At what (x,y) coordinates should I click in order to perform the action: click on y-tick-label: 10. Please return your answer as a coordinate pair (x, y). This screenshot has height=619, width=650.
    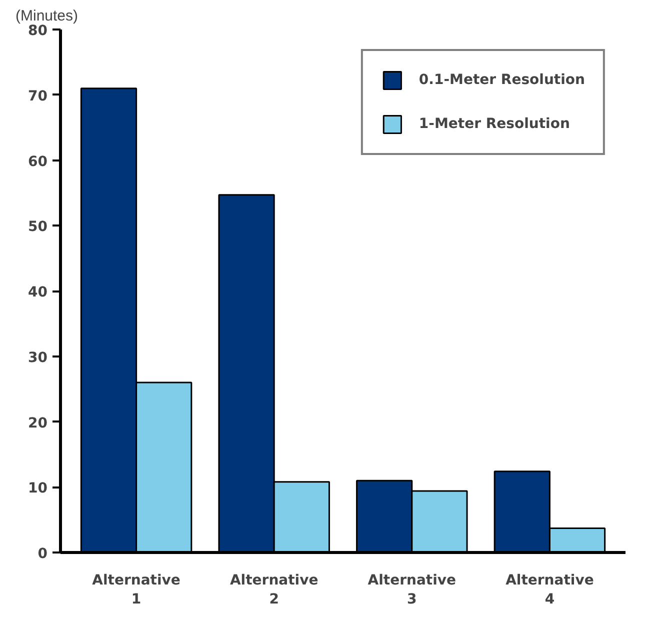
    Looking at the image, I should click on (38, 488).